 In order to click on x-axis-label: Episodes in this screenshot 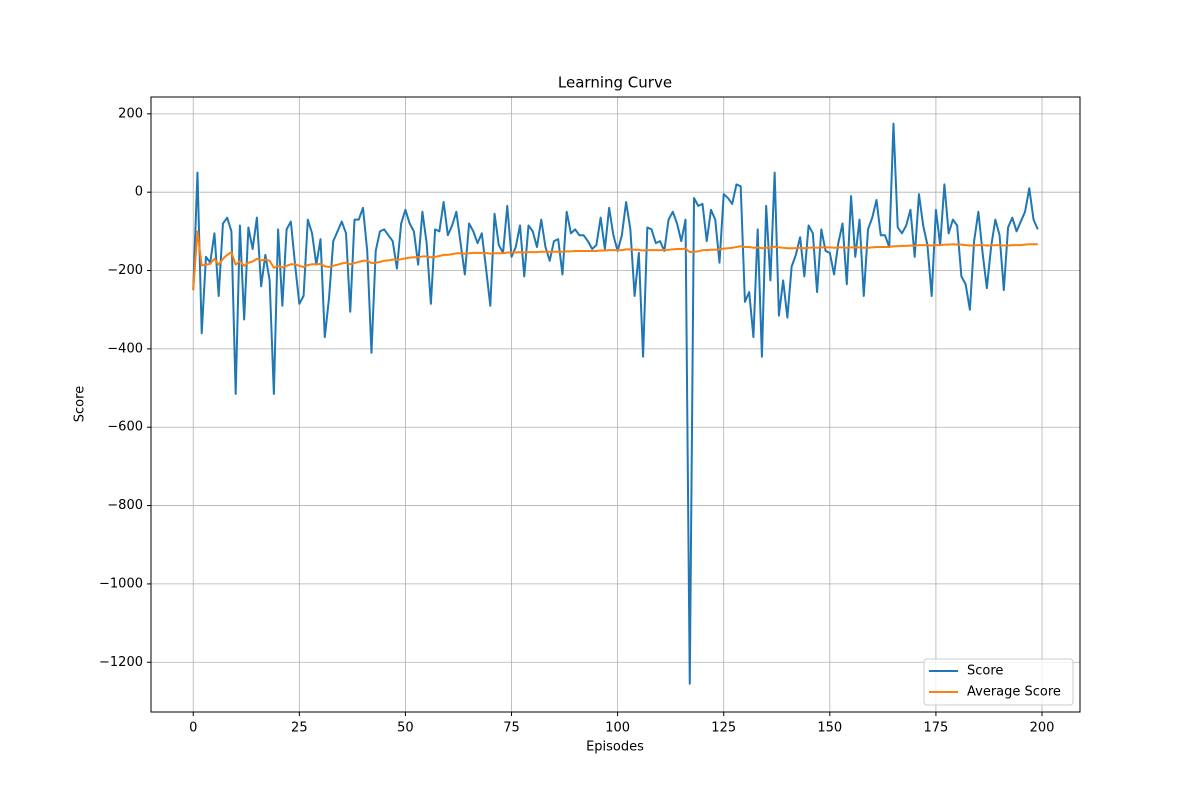, I will do `click(615, 747)`.